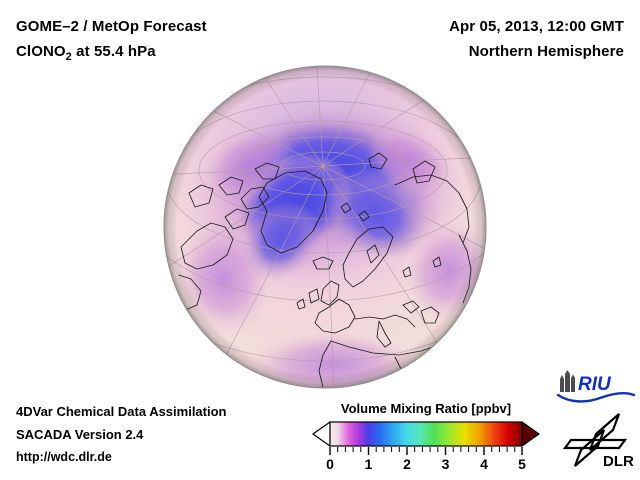  I want to click on colorbar-minor-ticks, so click(426, 449).